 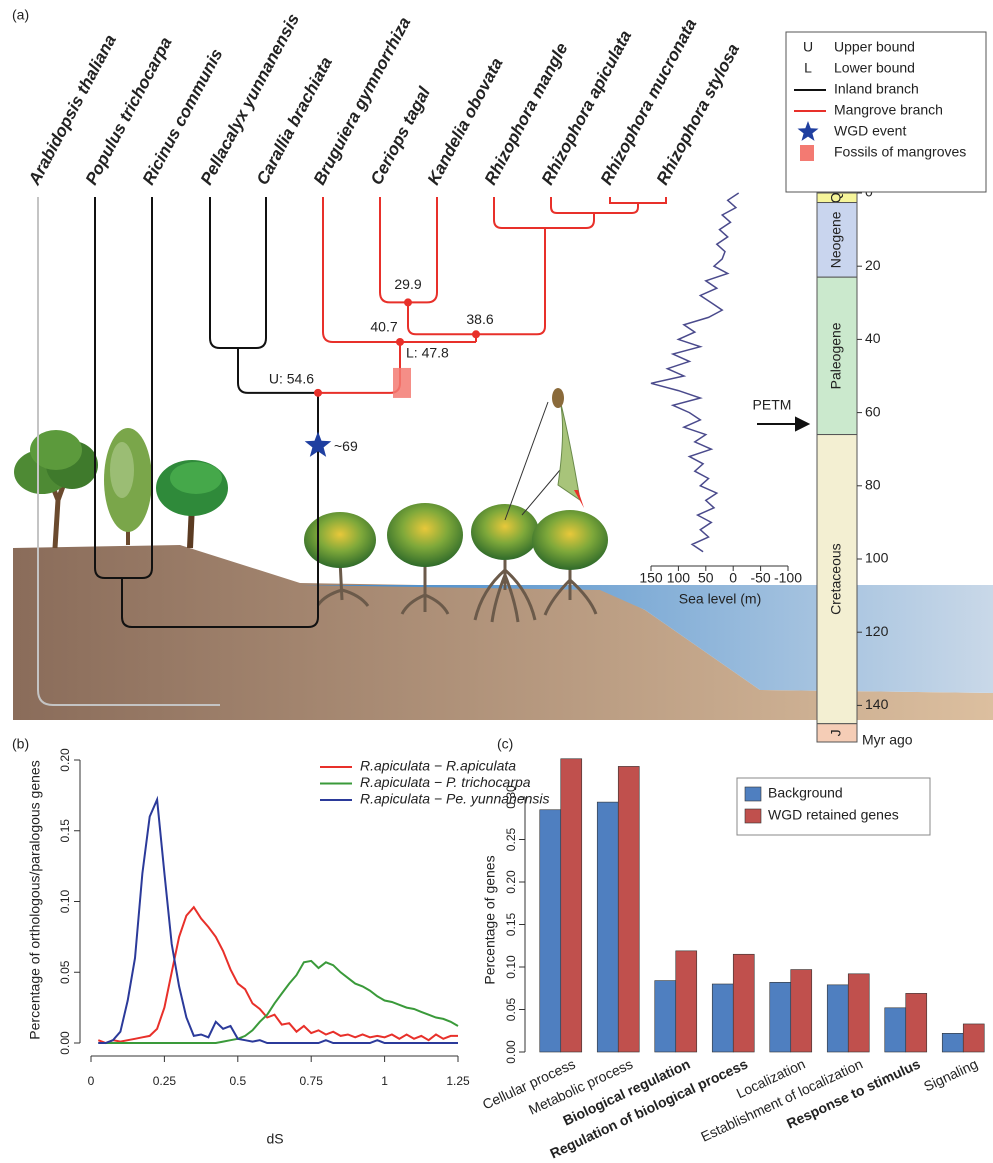 What do you see at coordinates (402, 382) in the screenshot?
I see `fossil-box` at bounding box center [402, 382].